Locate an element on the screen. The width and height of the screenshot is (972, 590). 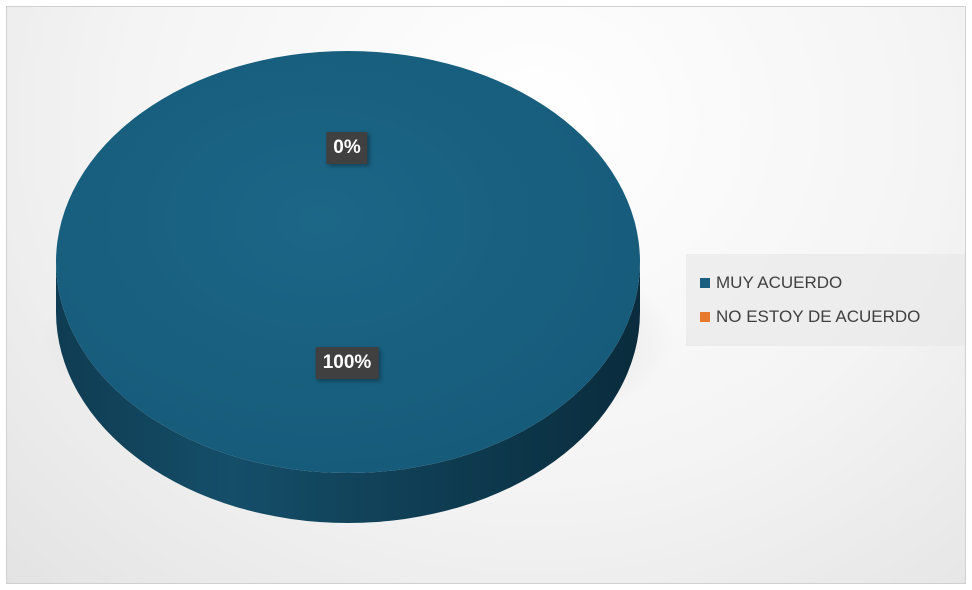
legend-swatch-muy-acuerdo is located at coordinates (705, 283).